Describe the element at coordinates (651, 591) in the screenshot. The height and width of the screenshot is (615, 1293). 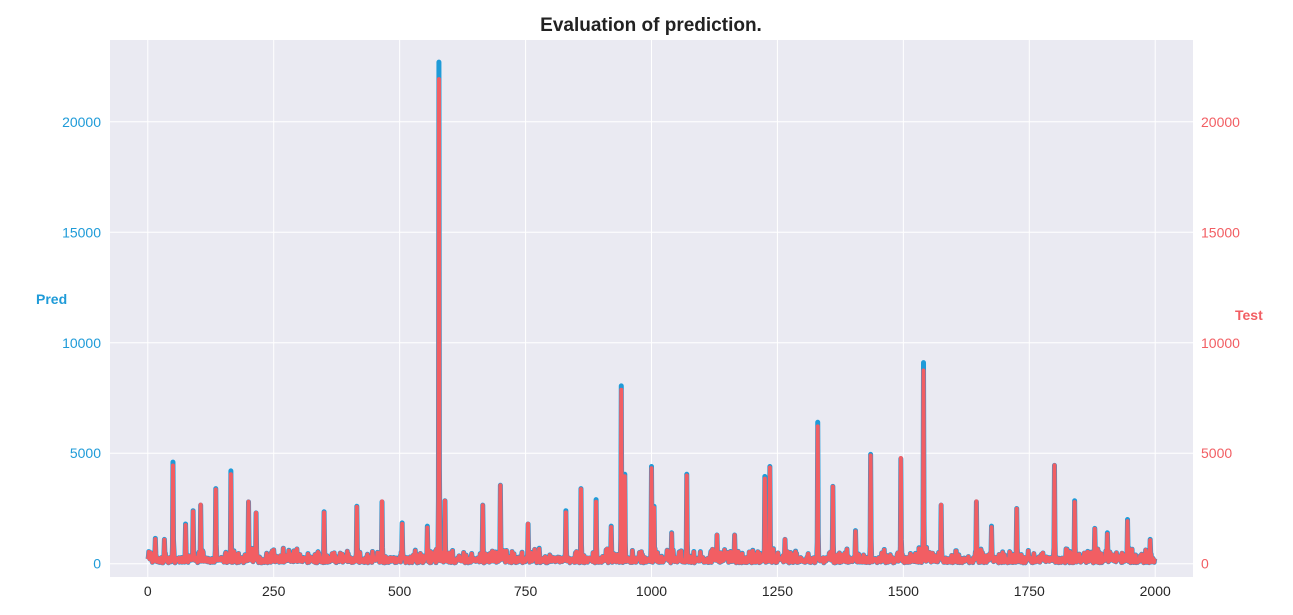
I see `x-tick-label: 1000` at that location.